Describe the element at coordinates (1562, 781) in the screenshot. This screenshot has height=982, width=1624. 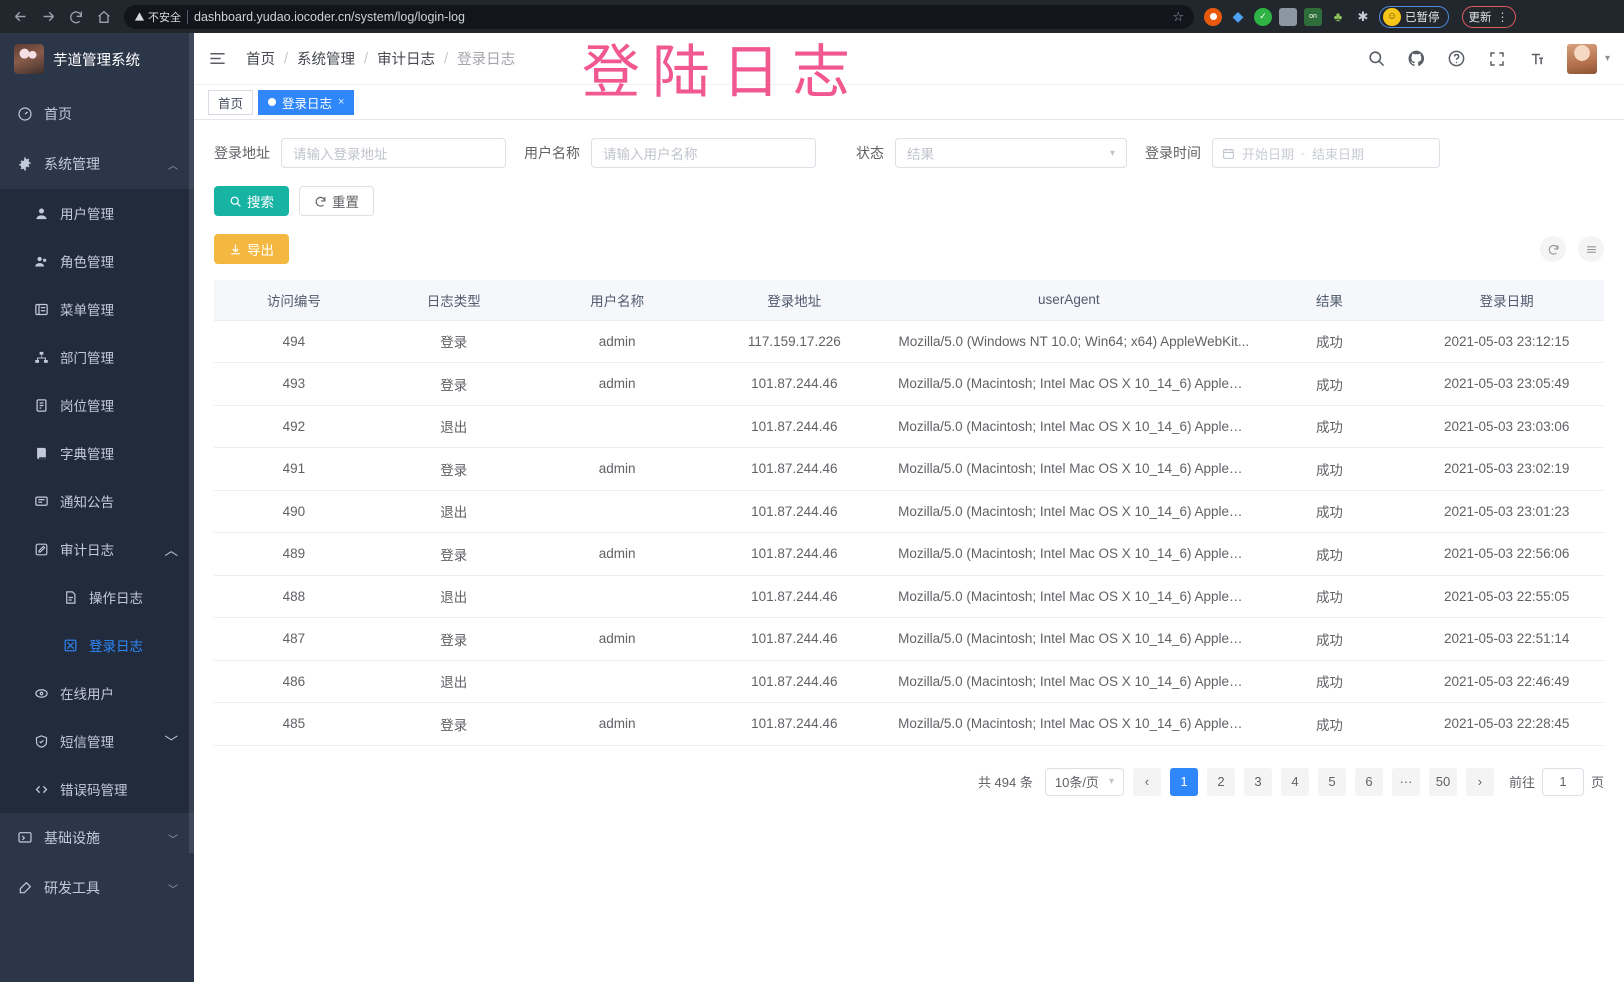
I see `jump-page-input: 1` at that location.